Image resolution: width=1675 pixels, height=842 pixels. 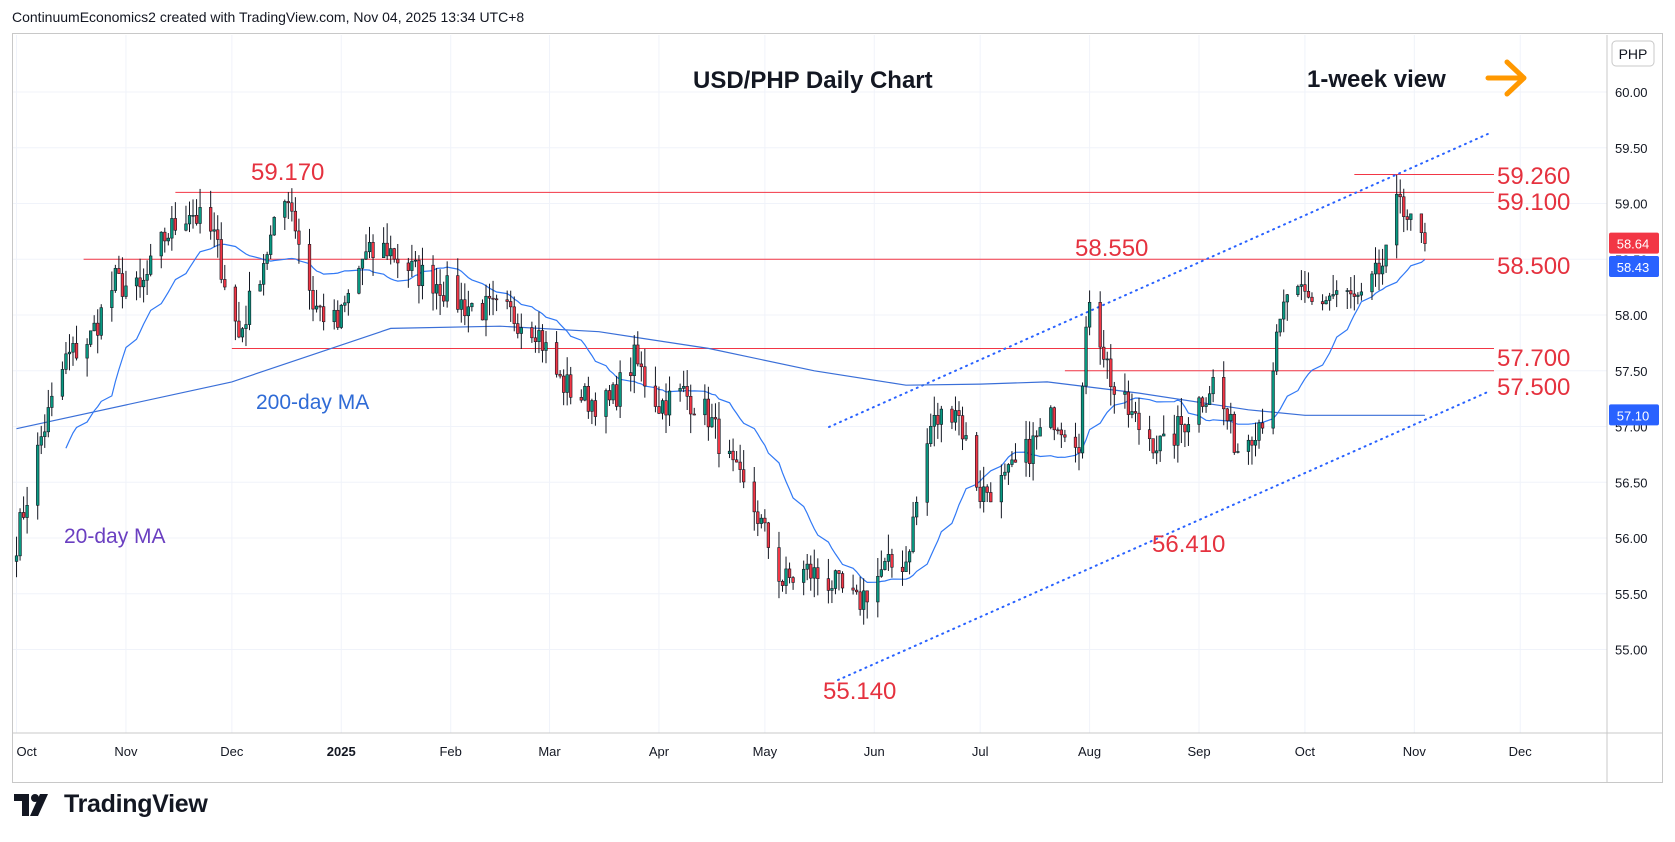 What do you see at coordinates (1631, 371) in the screenshot?
I see `price-tick-label: 57.50` at bounding box center [1631, 371].